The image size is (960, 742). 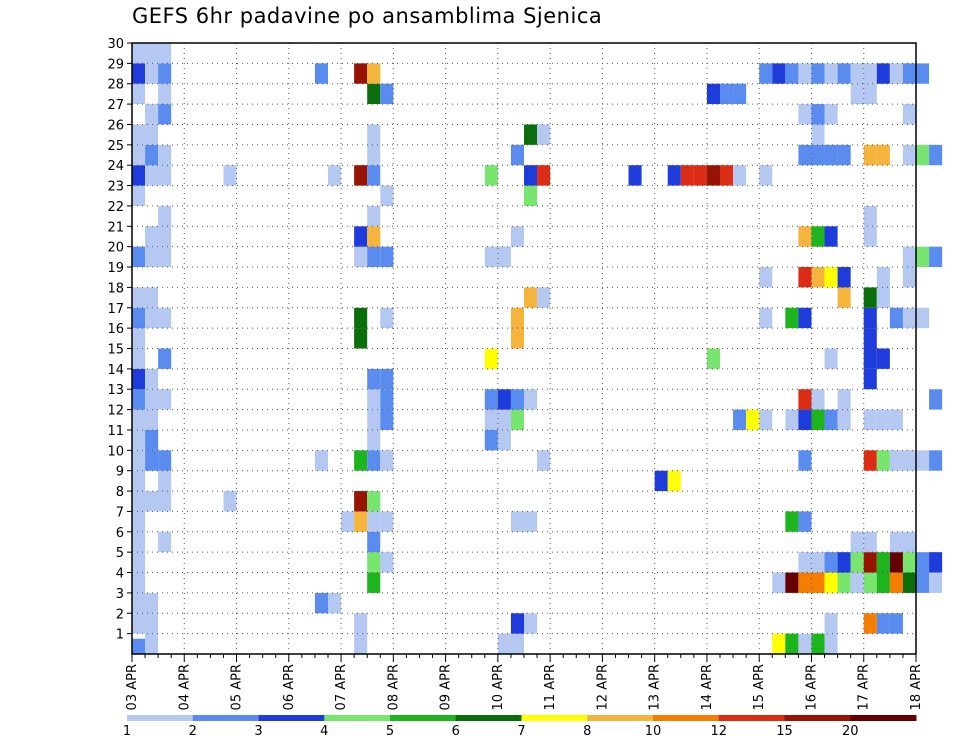 I want to click on x-tick-label: 07 APR, so click(x=341, y=687).